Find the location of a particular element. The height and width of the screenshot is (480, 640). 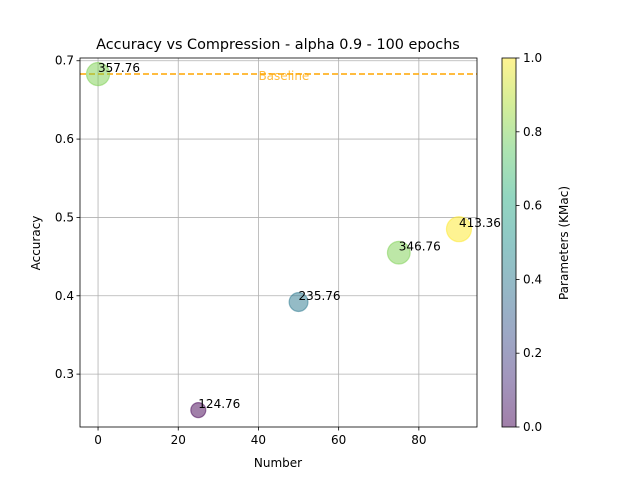

baseline-layer: Baseline is located at coordinates (278, 76).